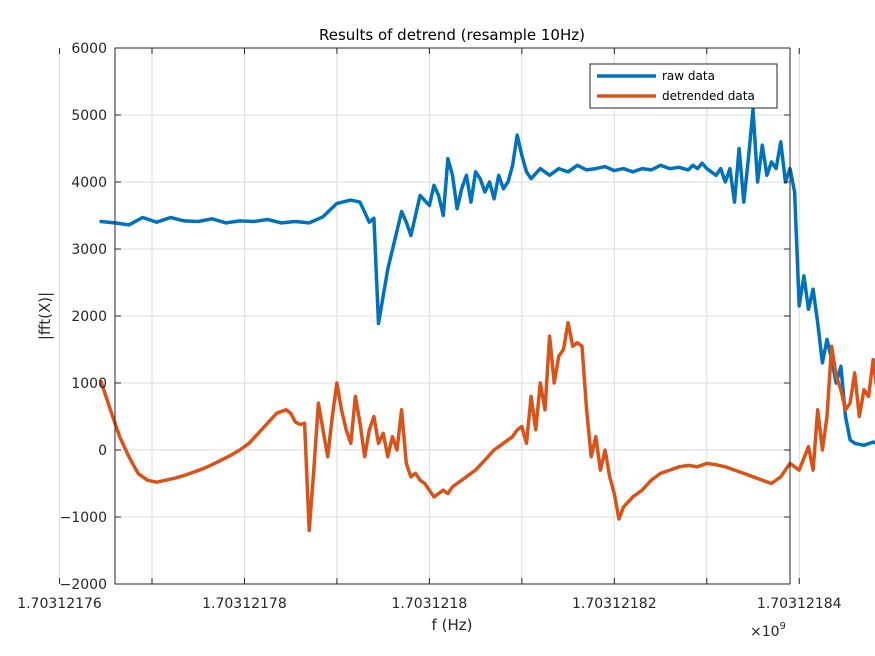 The width and height of the screenshot is (875, 656). Describe the element at coordinates (768, 630) in the screenshot. I see `x-exponent-label: ×10⁹` at that location.